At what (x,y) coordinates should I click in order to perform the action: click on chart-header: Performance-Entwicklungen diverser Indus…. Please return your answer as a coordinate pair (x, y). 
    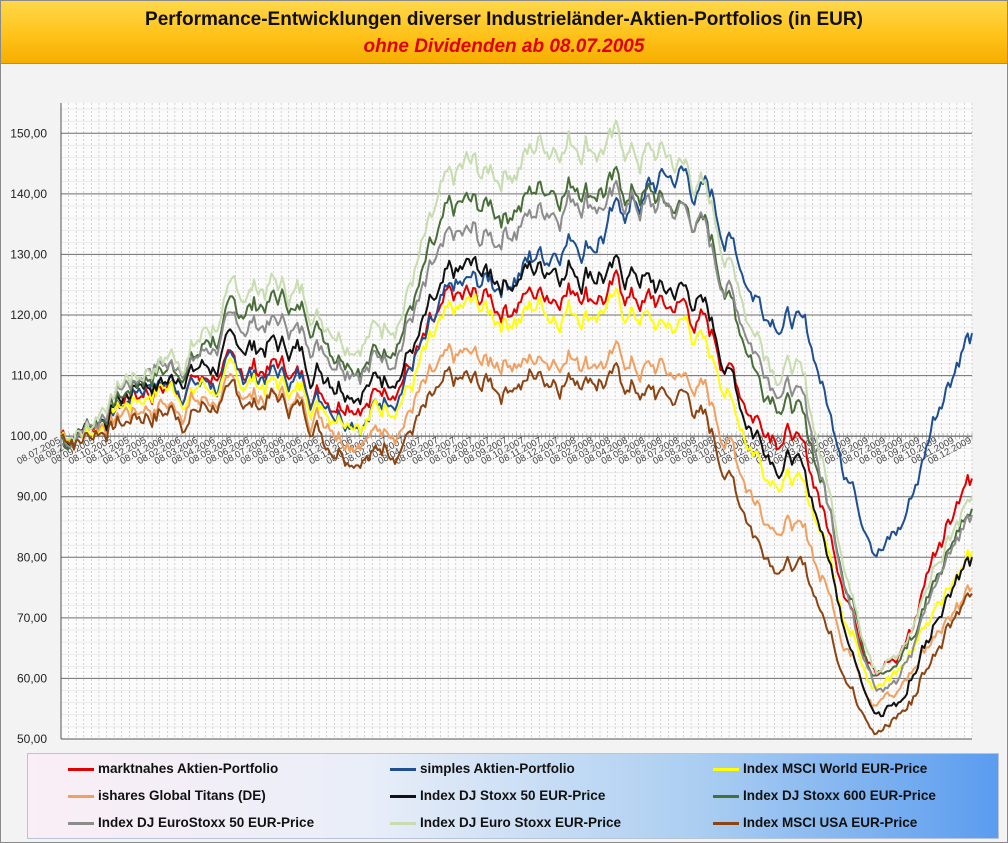
    Looking at the image, I should click on (504, 32).